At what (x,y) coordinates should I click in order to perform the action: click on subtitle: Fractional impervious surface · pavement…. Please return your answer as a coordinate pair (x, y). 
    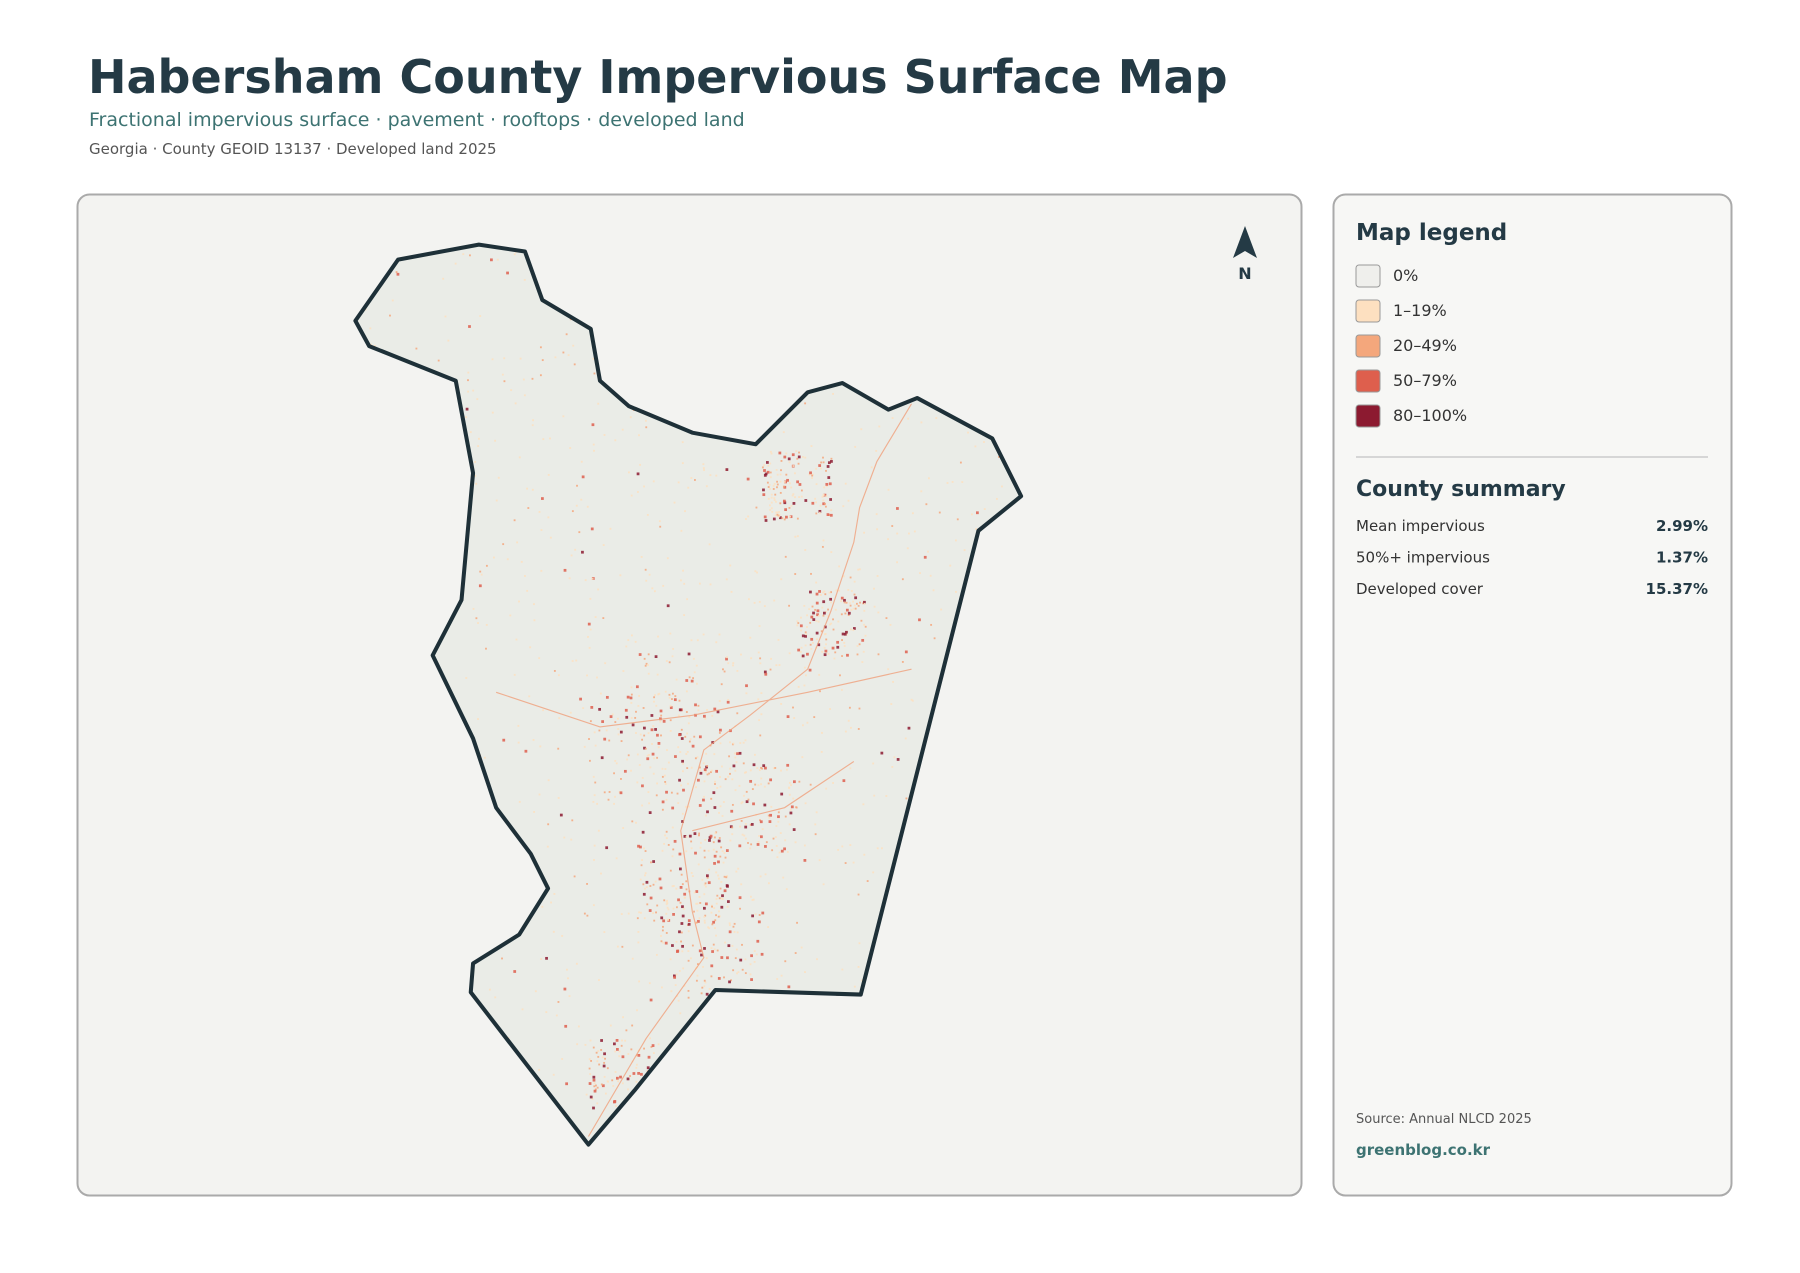
    Looking at the image, I should click on (417, 120).